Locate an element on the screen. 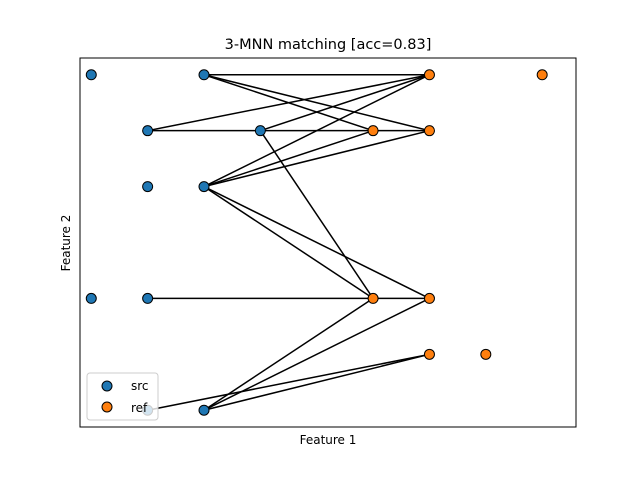 The height and width of the screenshot is (480, 640). chart-title: 3-MNN matching [acc=0.83] is located at coordinates (328, 45).